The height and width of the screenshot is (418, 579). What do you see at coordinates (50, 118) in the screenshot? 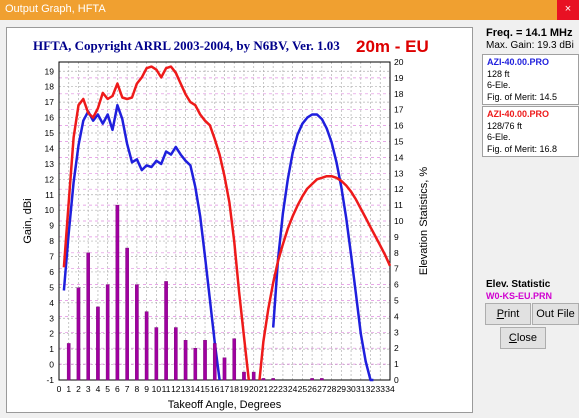
I see `y-tick-label: 16` at bounding box center [50, 118].